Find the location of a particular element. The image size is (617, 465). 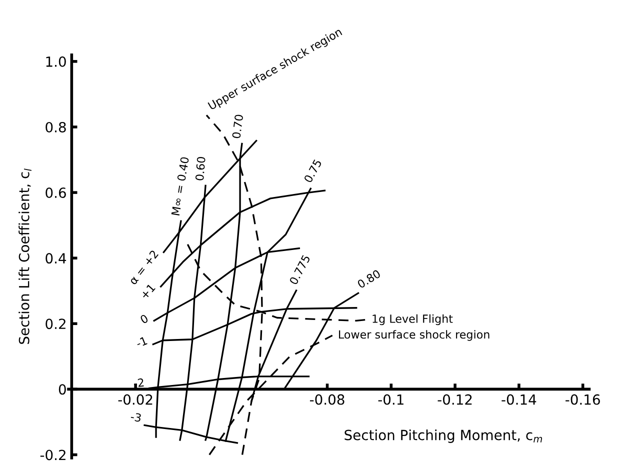

text: 0.75 is located at coordinates (313, 171).